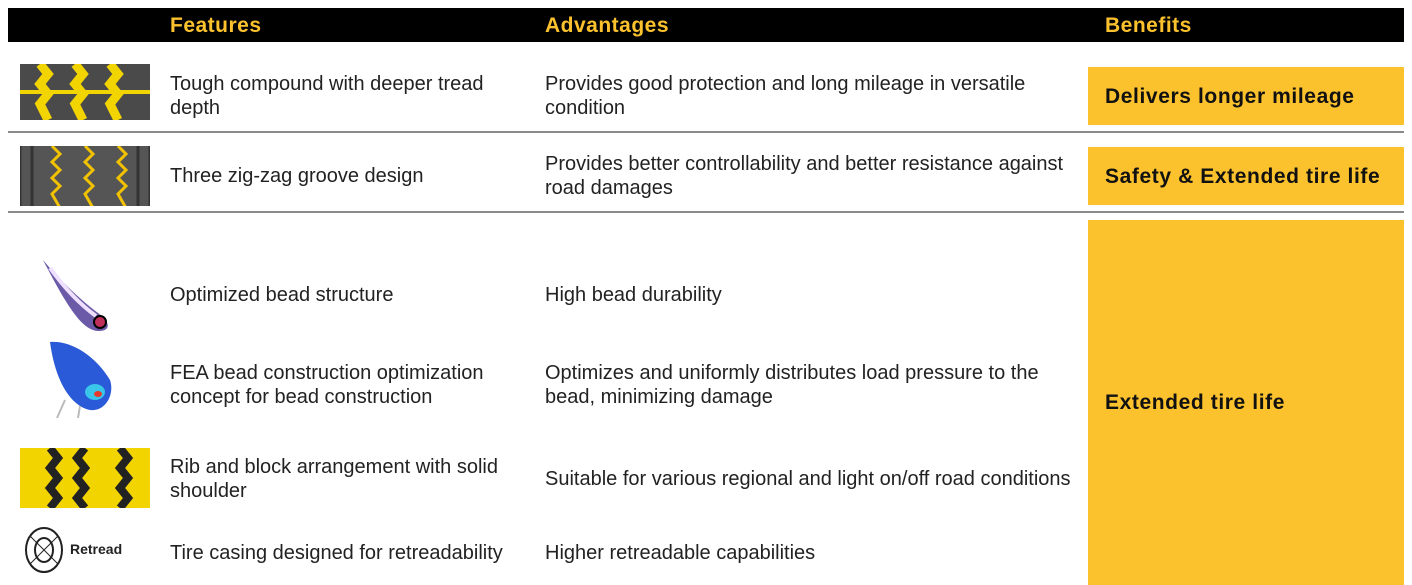  Describe the element at coordinates (75, 296) in the screenshot. I see `bead-icon` at that location.